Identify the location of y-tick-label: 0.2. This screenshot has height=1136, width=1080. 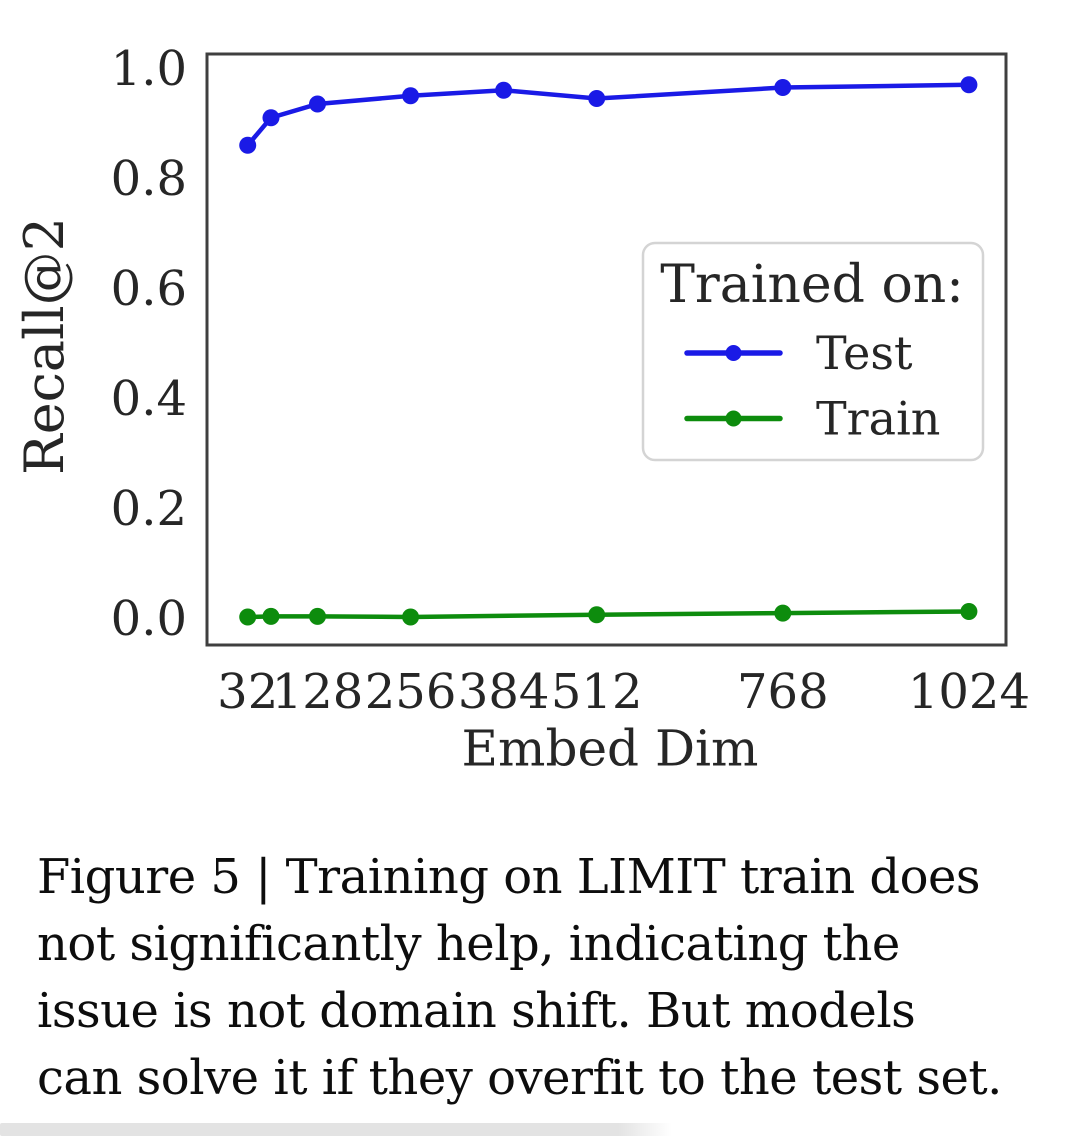
(149, 509).